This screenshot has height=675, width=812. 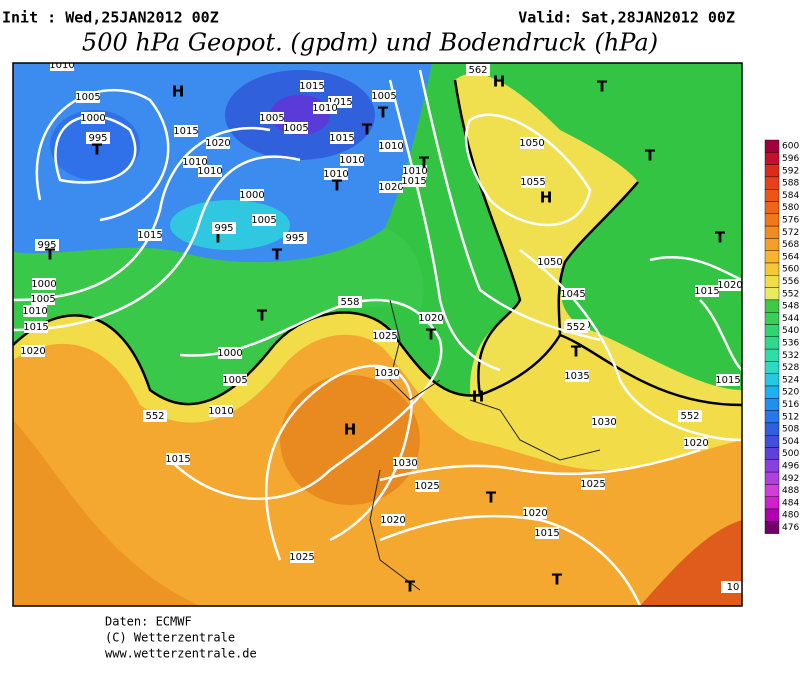 I want to click on isobar-label: 10, so click(x=733, y=587).